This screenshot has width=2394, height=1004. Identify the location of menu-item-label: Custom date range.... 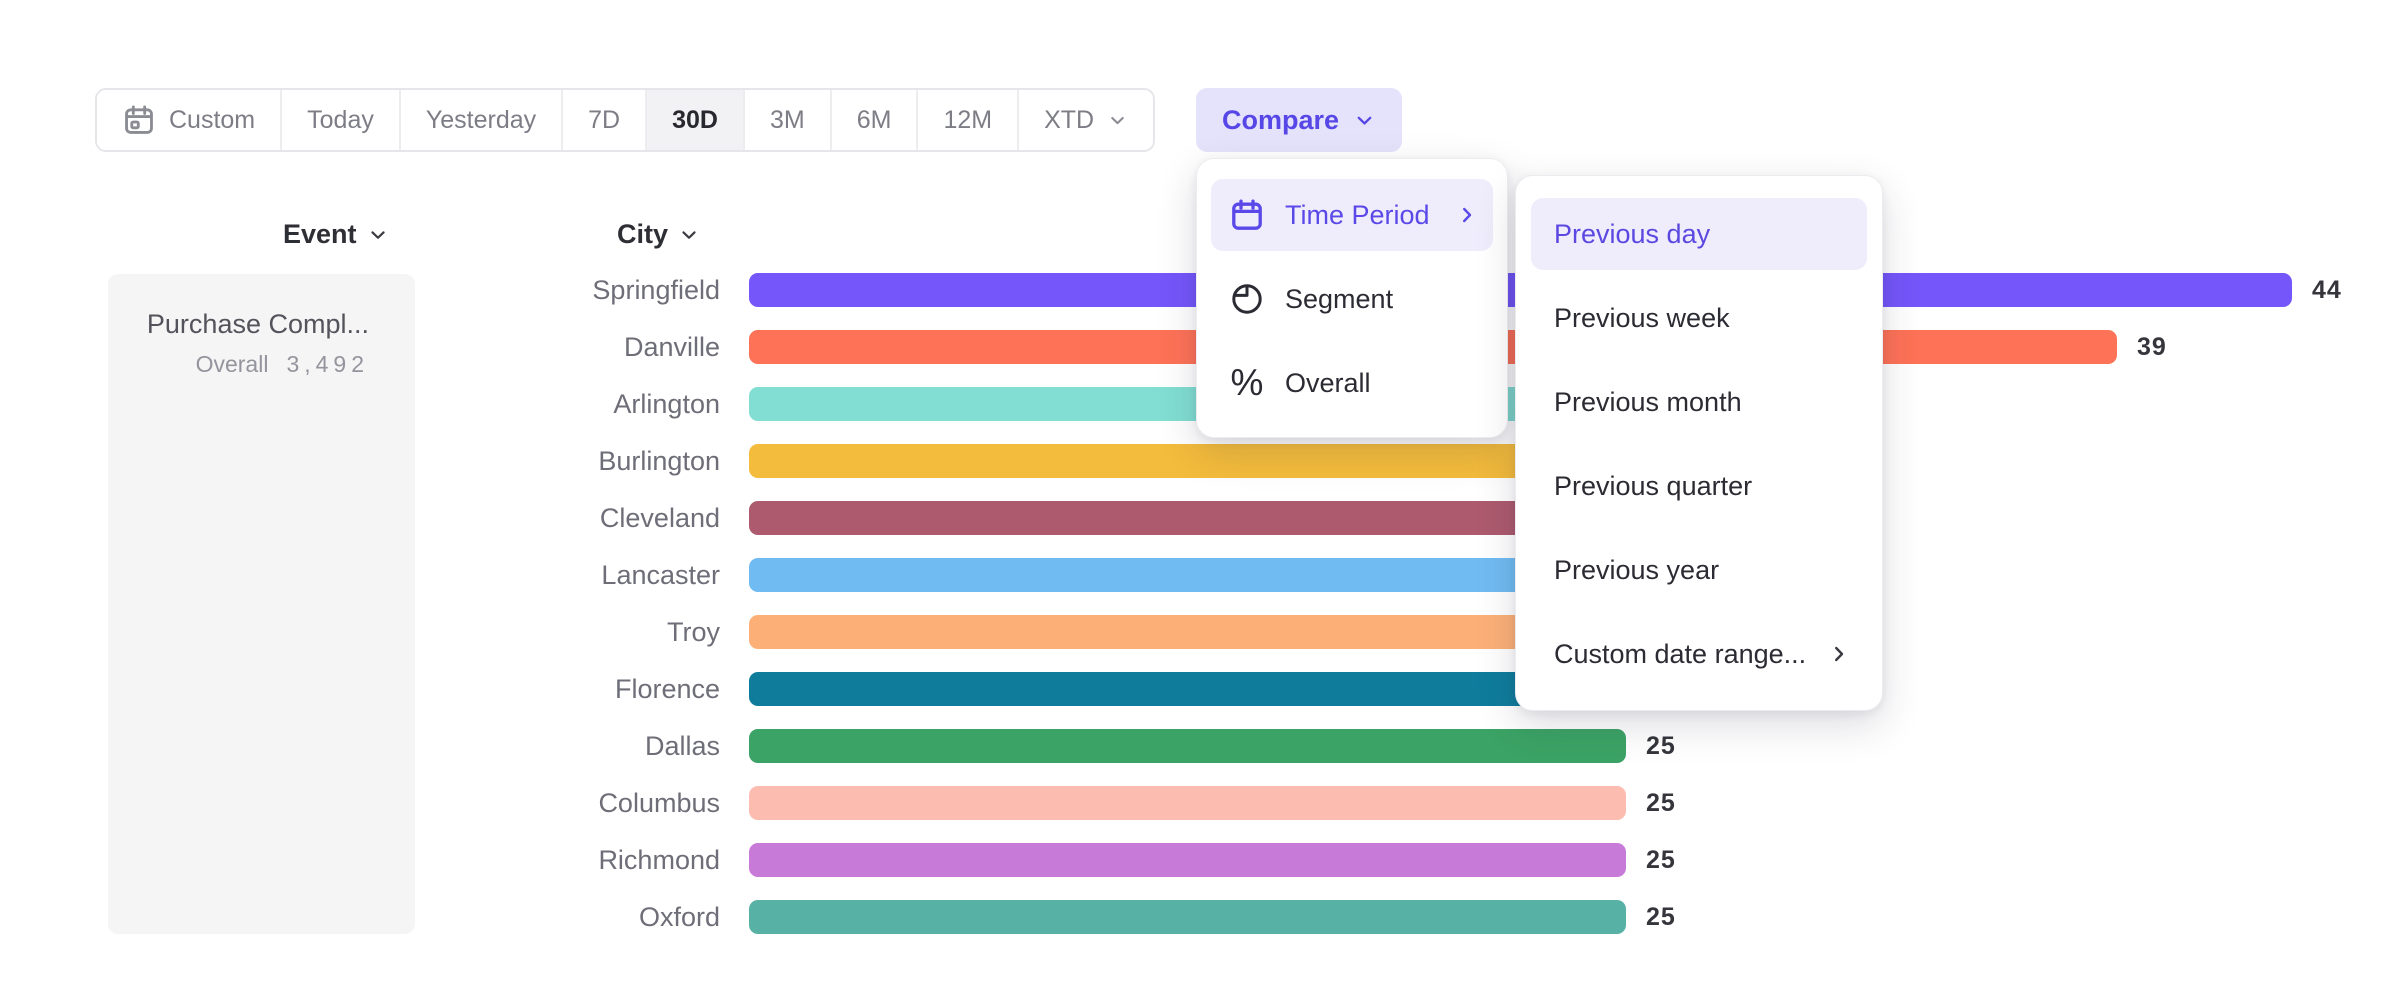
(1680, 653).